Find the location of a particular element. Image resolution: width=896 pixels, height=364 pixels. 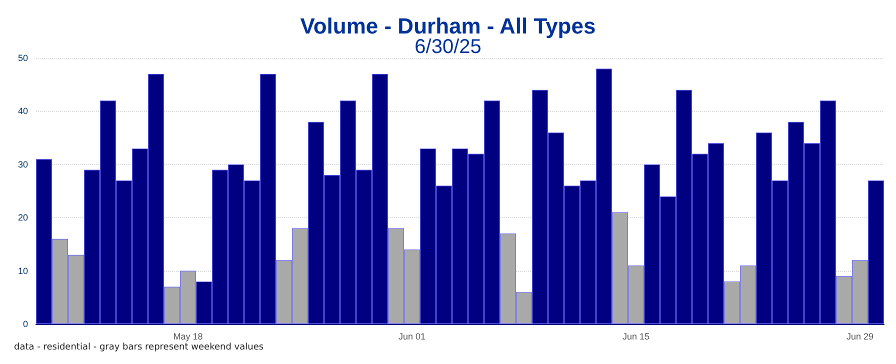

chart-title: Volume - Durham - All Types is located at coordinates (448, 26).